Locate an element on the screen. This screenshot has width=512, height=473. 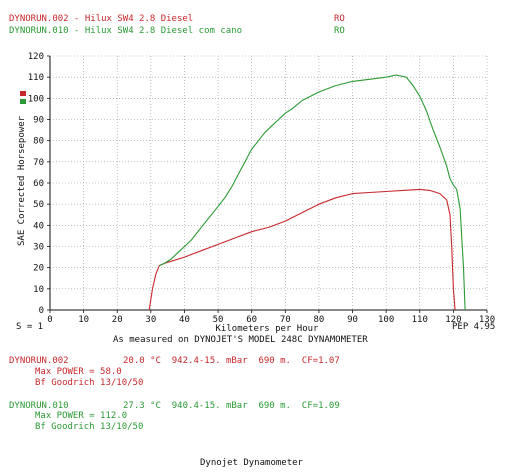
x-tick-label: 80 is located at coordinates (319, 320).